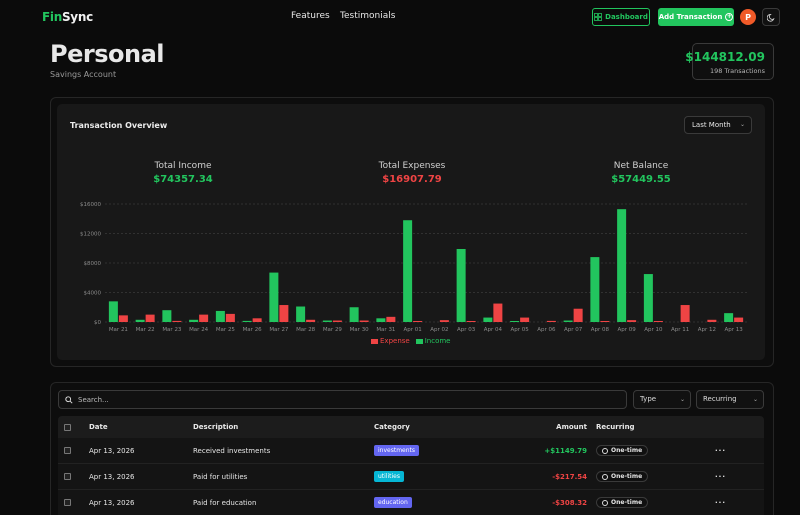  What do you see at coordinates (412, 166) in the screenshot?
I see `total-expenses-label: Total Expenses` at bounding box center [412, 166].